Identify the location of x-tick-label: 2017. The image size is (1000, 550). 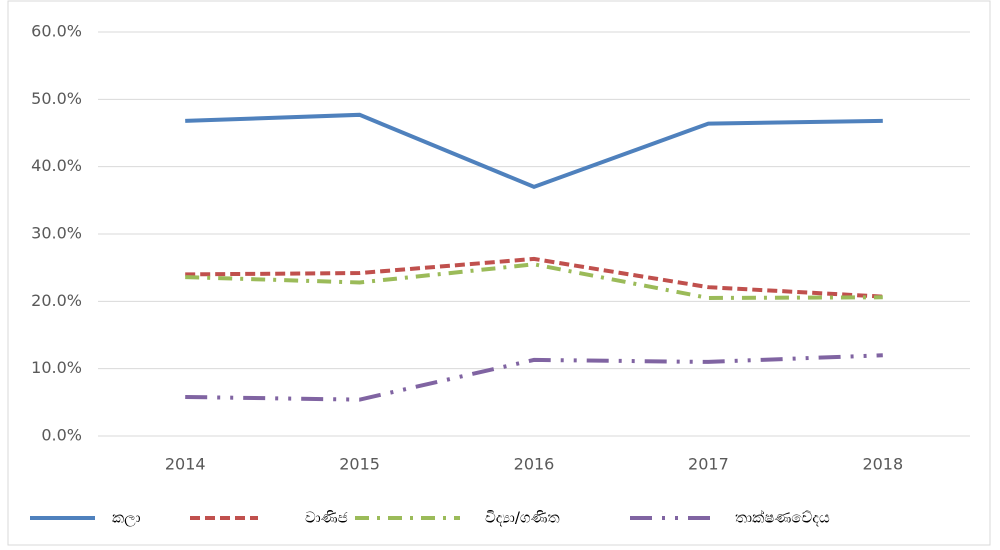
(708, 464).